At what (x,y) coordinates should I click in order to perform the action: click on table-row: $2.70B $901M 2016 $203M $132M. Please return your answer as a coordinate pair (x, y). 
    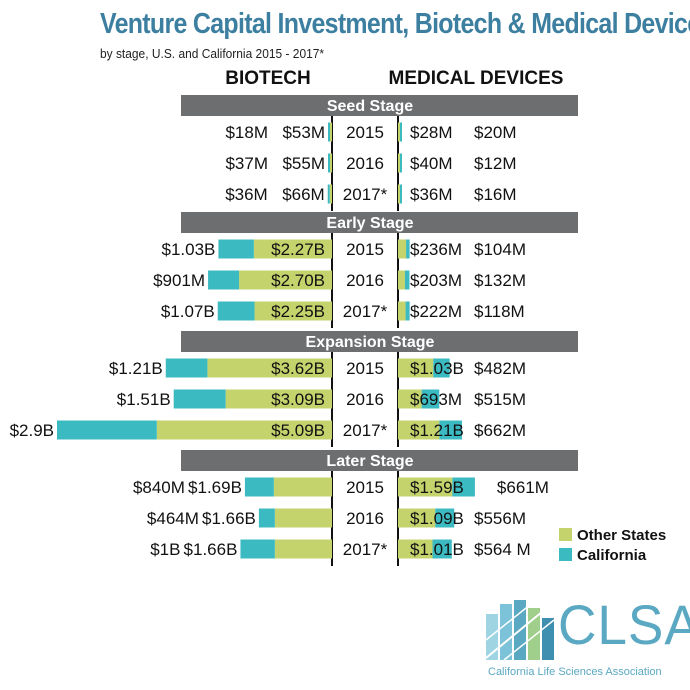
    Looking at the image, I should click on (339, 280).